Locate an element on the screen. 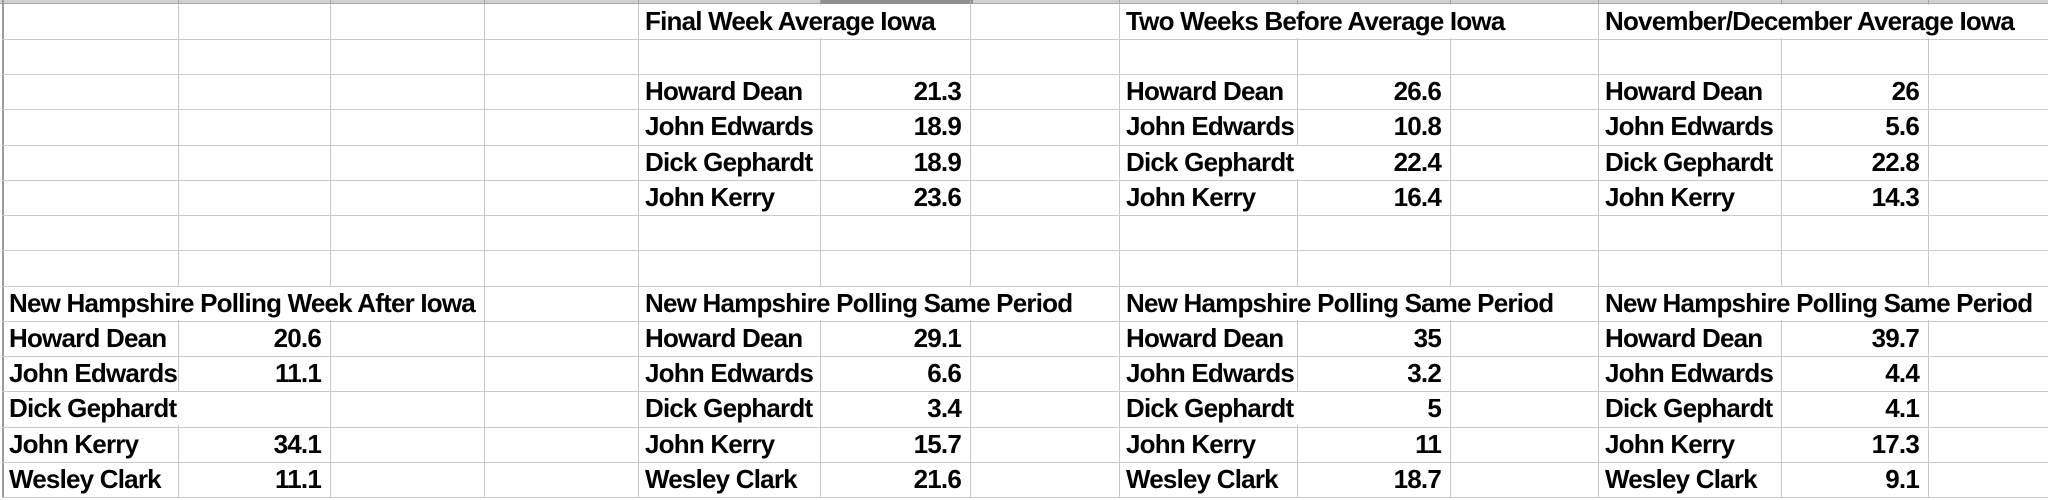  poll-value-cell: 5 is located at coordinates (1434, 408).